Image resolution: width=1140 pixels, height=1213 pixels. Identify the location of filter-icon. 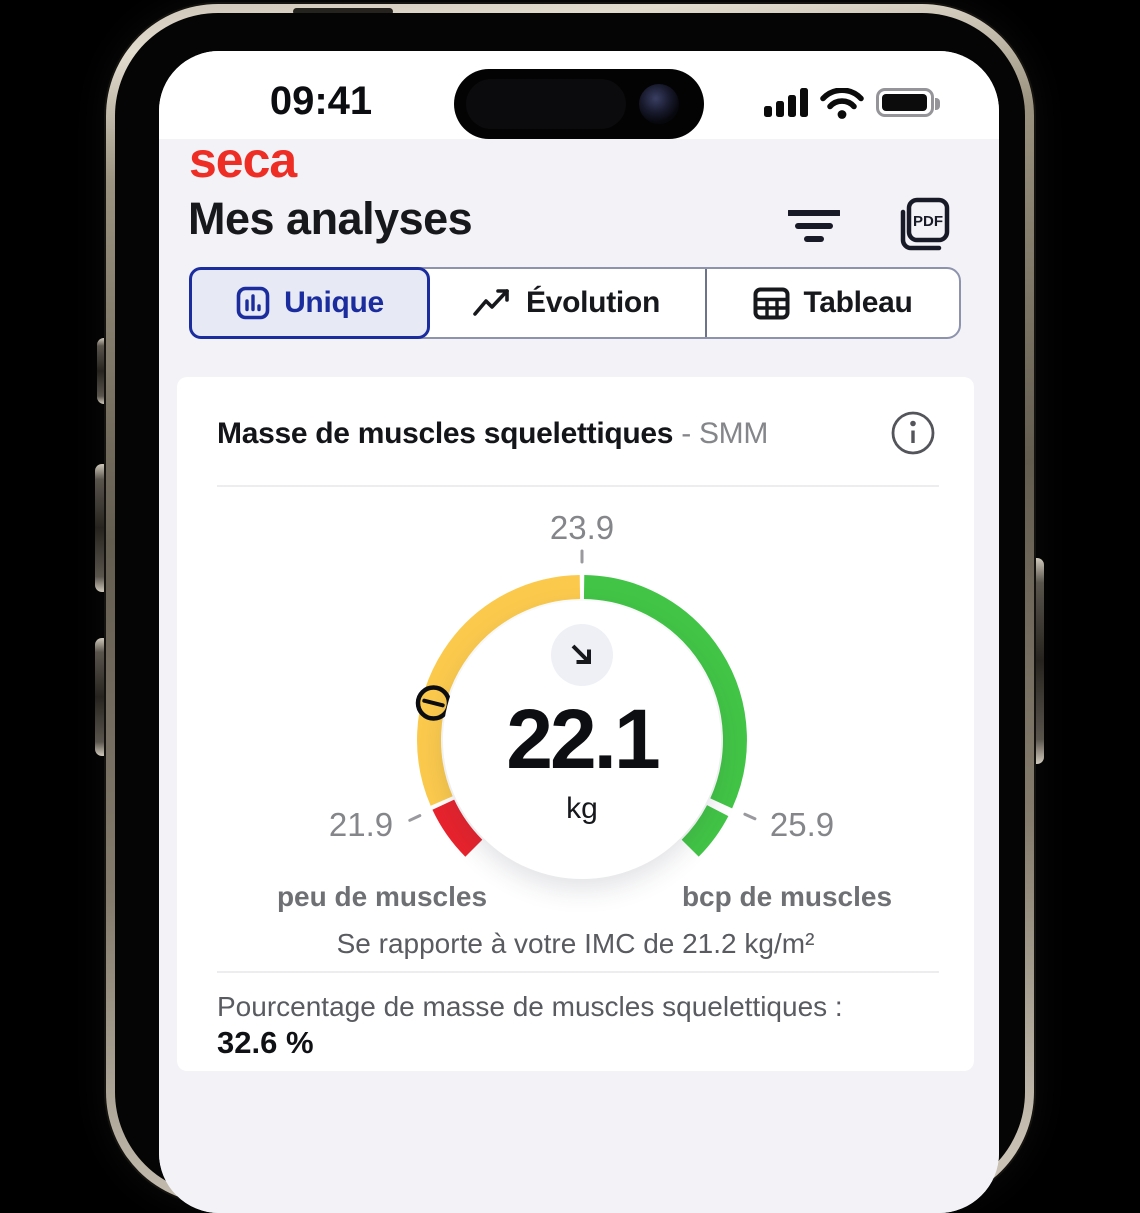
(814, 226).